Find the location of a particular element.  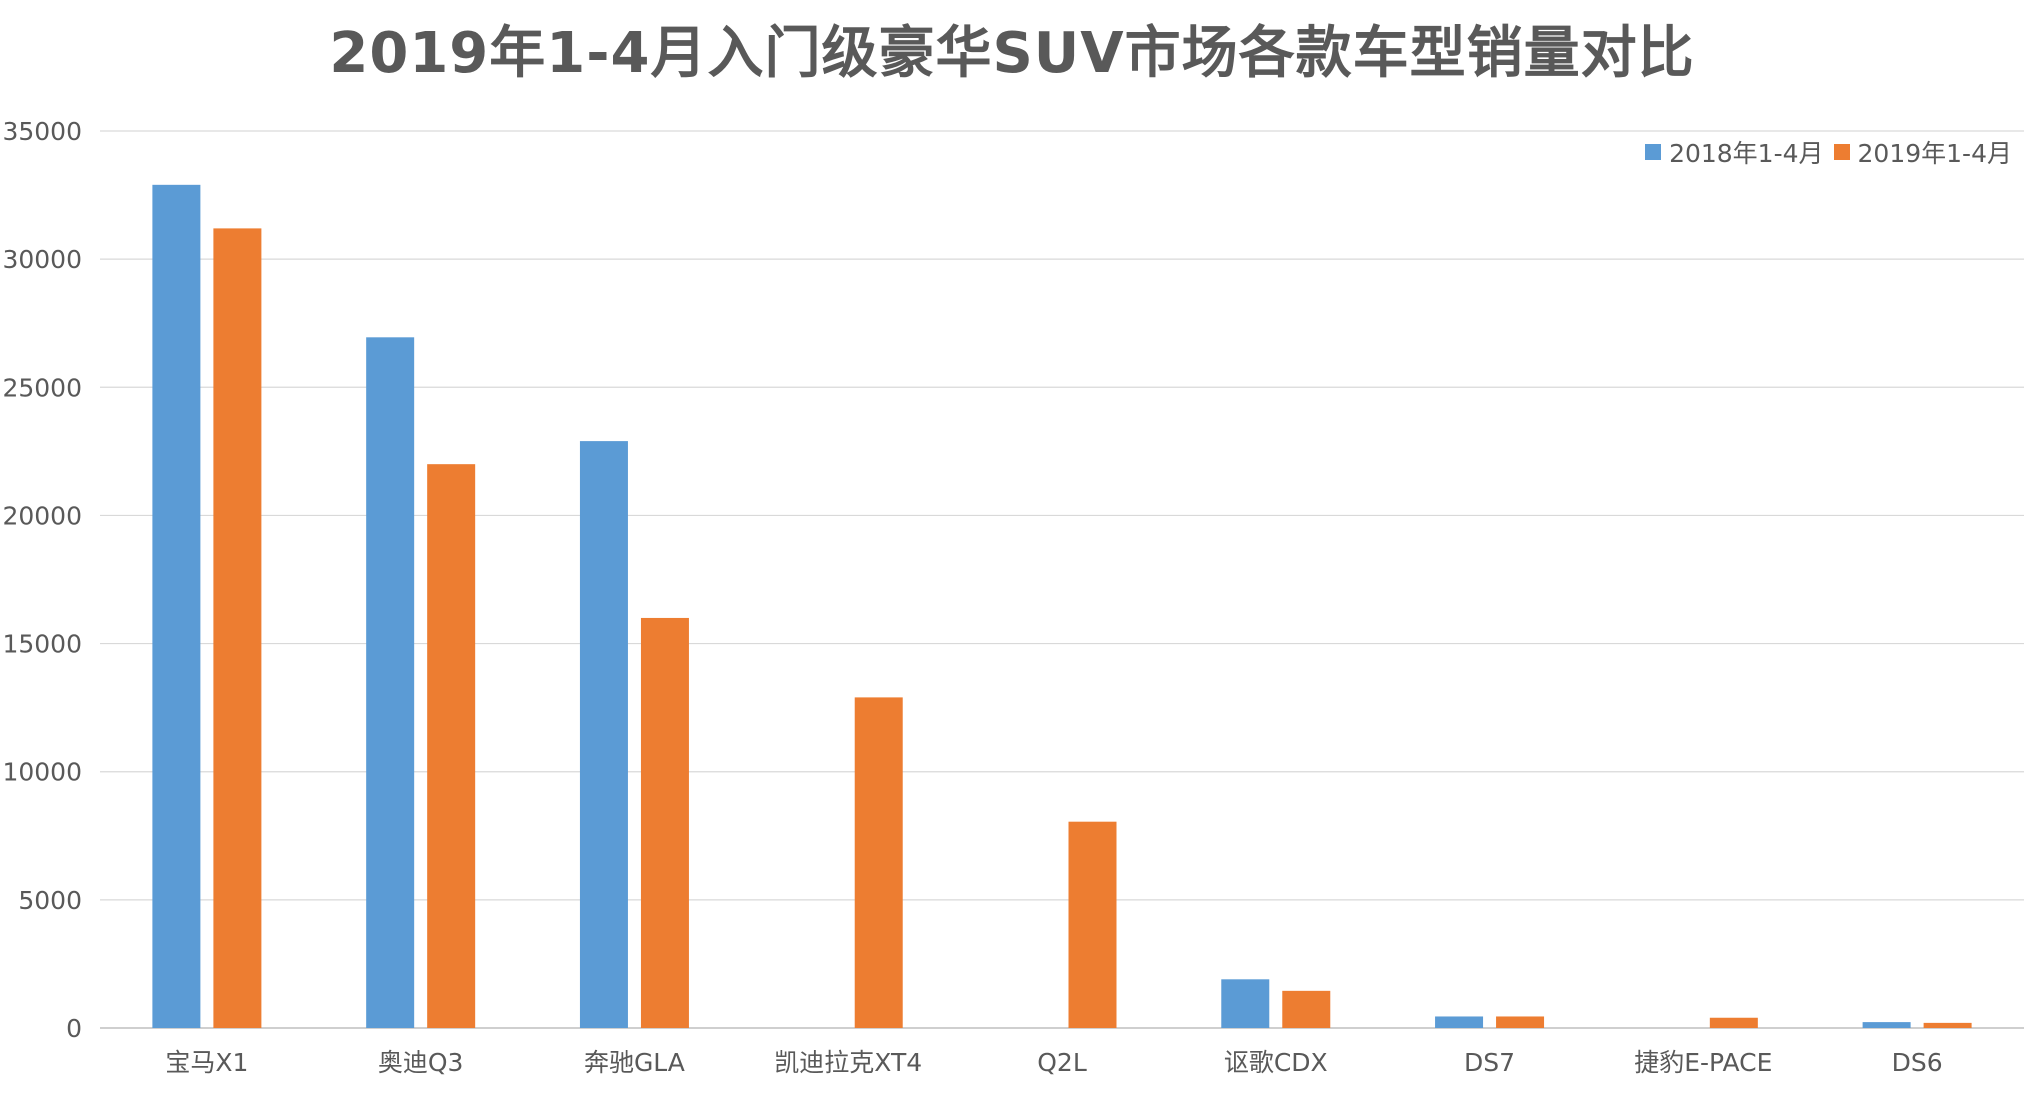

x-tick-label: 凯迪拉克XT4 is located at coordinates (848, 1062).